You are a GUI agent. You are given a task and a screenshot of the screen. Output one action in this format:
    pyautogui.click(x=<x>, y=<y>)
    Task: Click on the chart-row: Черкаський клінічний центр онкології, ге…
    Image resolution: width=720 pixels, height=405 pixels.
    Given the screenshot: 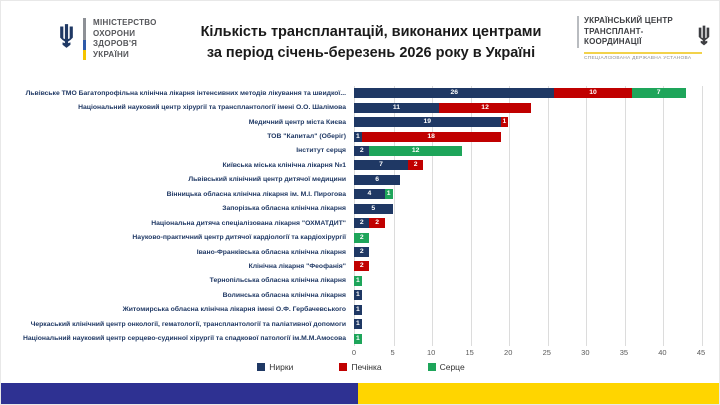 What is the action you would take?
    pyautogui.click(x=360, y=324)
    